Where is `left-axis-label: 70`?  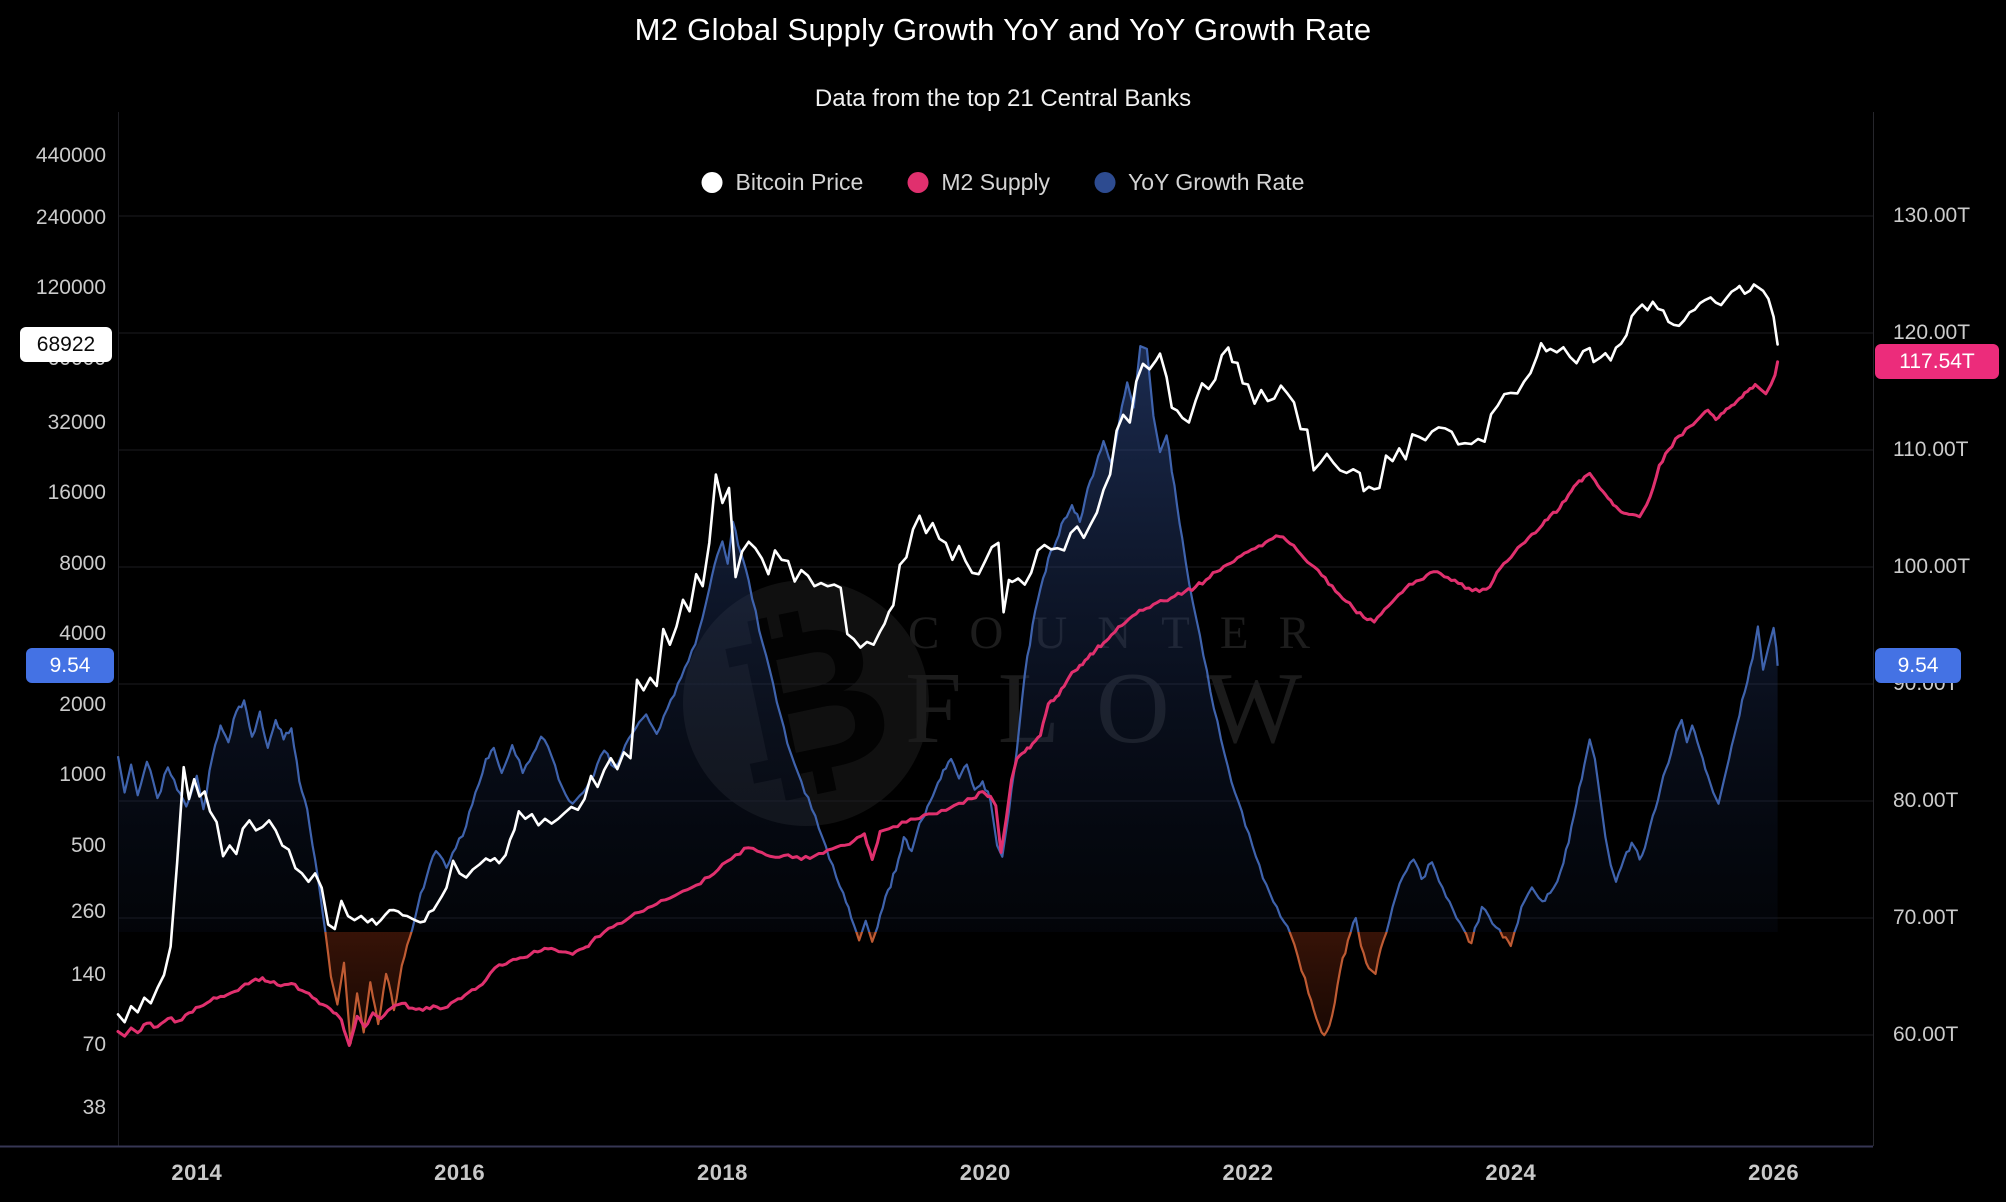
left-axis-label: 70 is located at coordinates (94, 1045).